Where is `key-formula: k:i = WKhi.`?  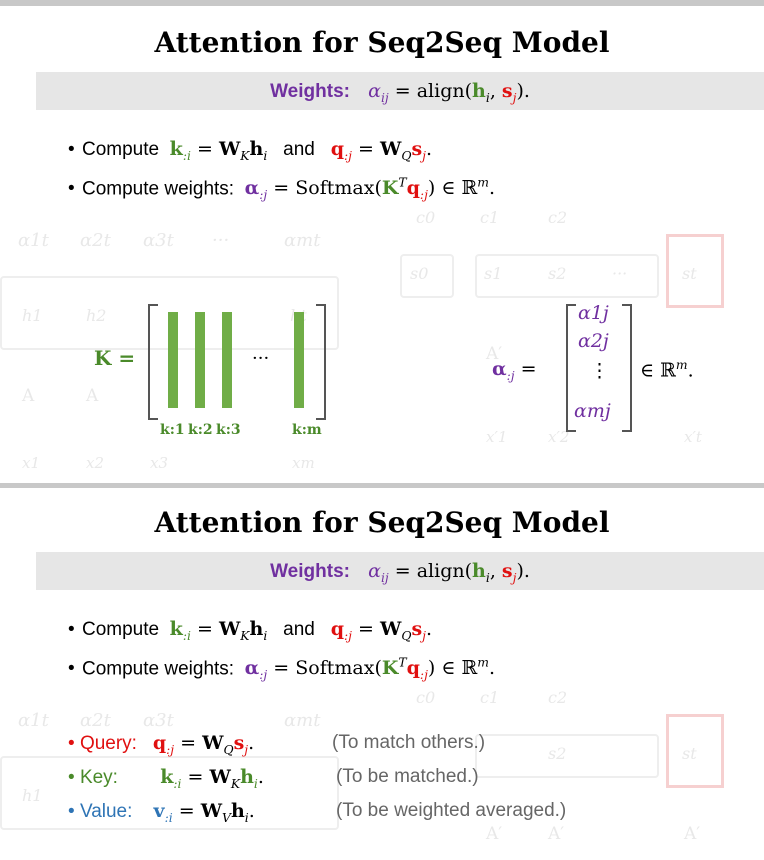
key-formula: k:i = WKhi. is located at coordinates (212, 778).